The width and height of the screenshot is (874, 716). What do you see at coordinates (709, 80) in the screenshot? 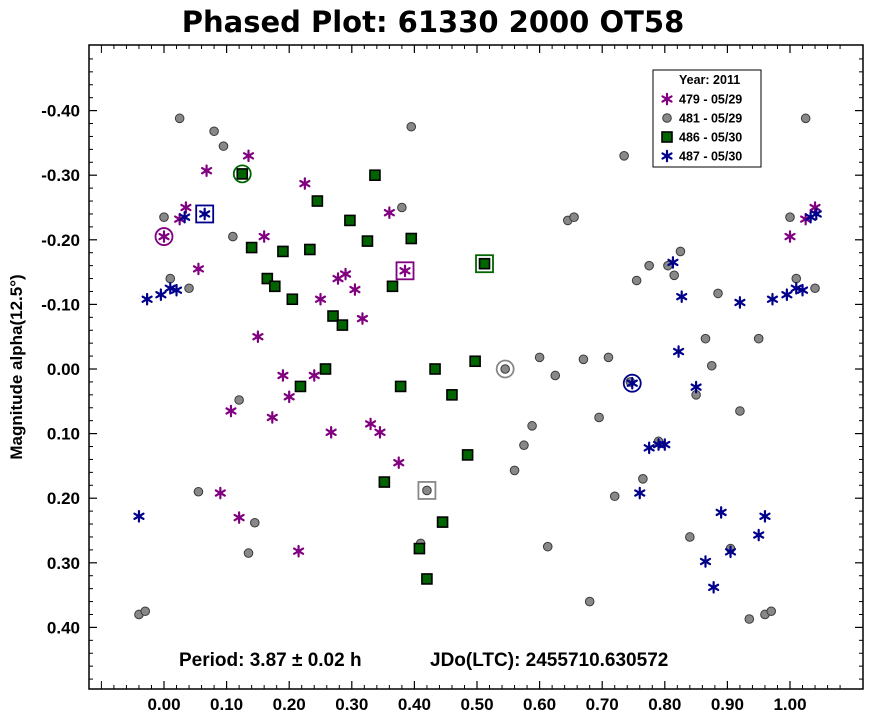
I see `legend-title: Year: 2011` at bounding box center [709, 80].